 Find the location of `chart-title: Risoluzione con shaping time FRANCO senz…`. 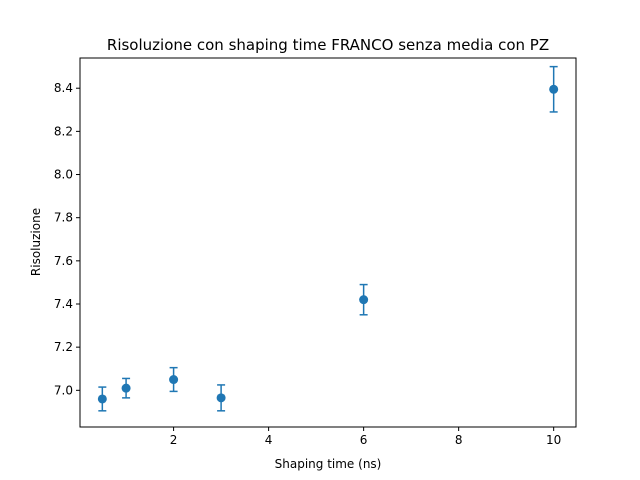

chart-title: Risoluzione con shaping time FRANCO senz… is located at coordinates (328, 45).